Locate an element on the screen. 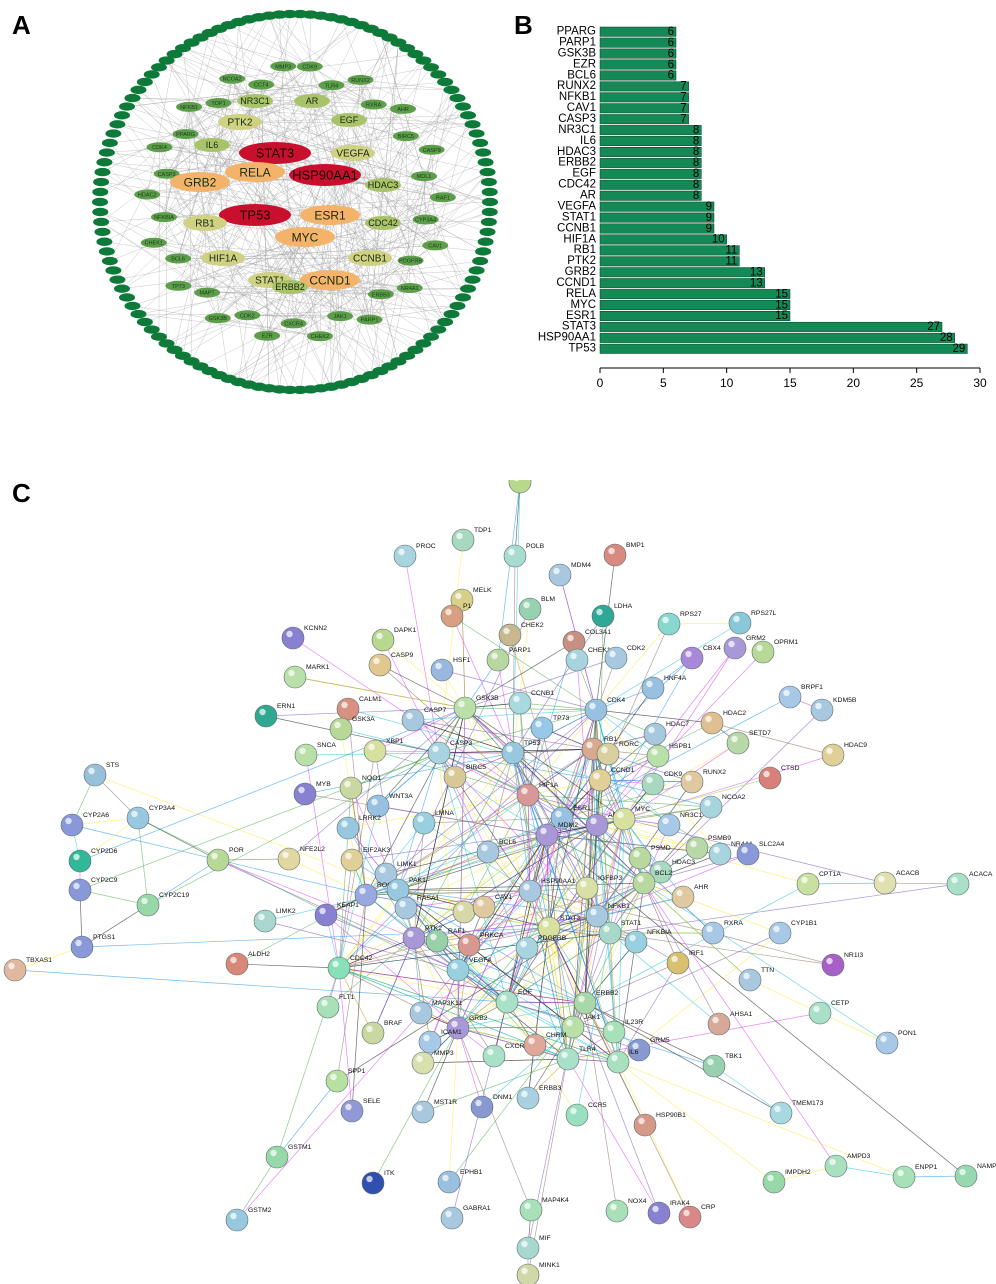 This screenshot has height=1284, width=996. hub-node-label: RB1 is located at coordinates (205, 224).